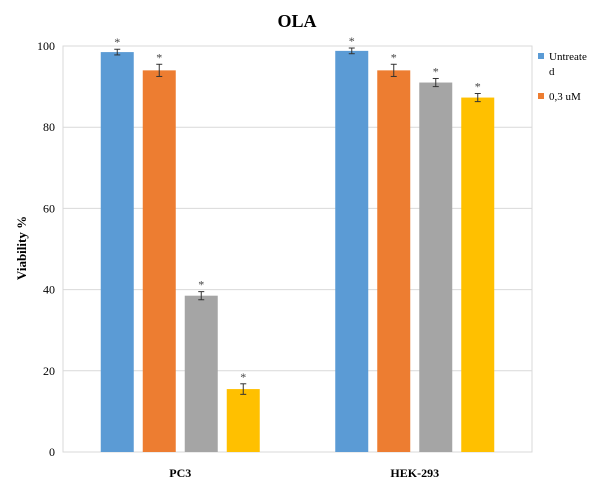 The width and height of the screenshot is (593, 485). I want to click on y-axis-label: Viability %, so click(21, 248).